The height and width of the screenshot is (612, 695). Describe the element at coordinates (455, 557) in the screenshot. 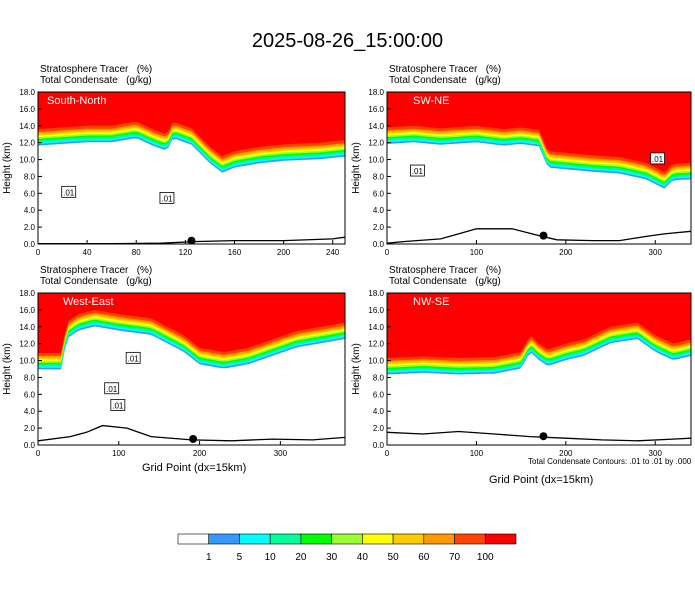

I see `colorbar-label: 70` at that location.